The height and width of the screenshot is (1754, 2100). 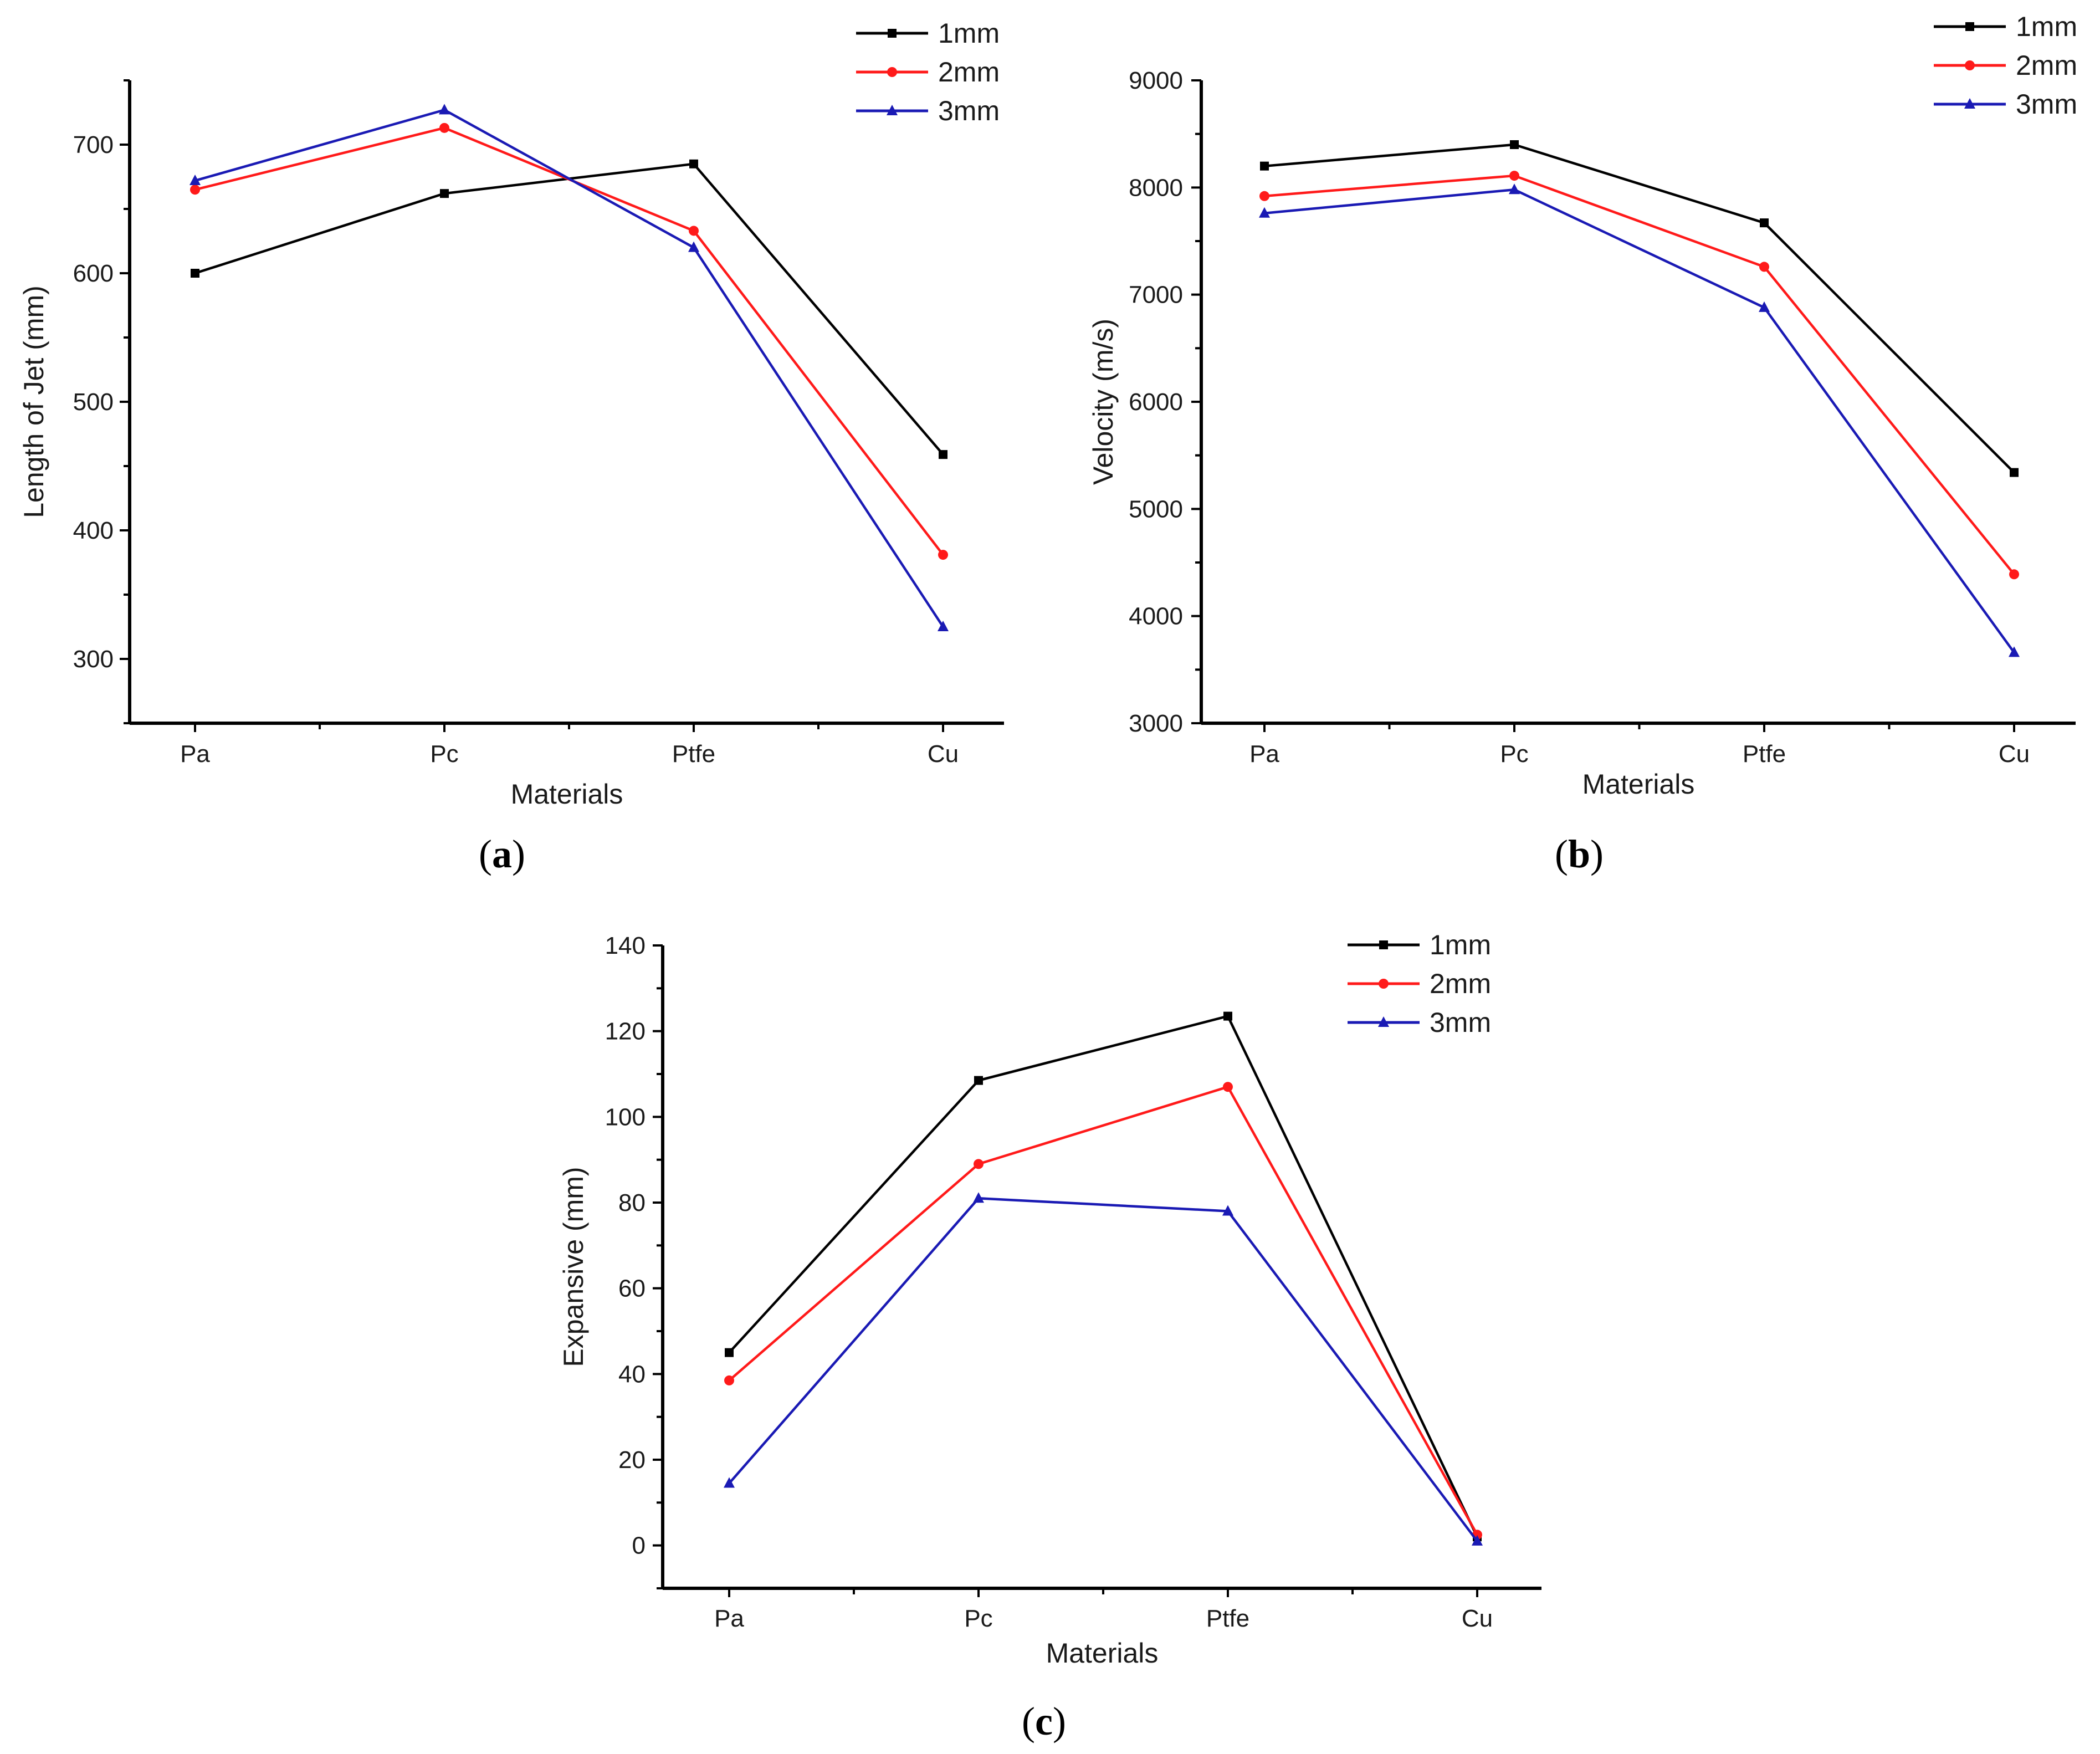 I want to click on y-tick-label: 40, so click(x=632, y=1374).